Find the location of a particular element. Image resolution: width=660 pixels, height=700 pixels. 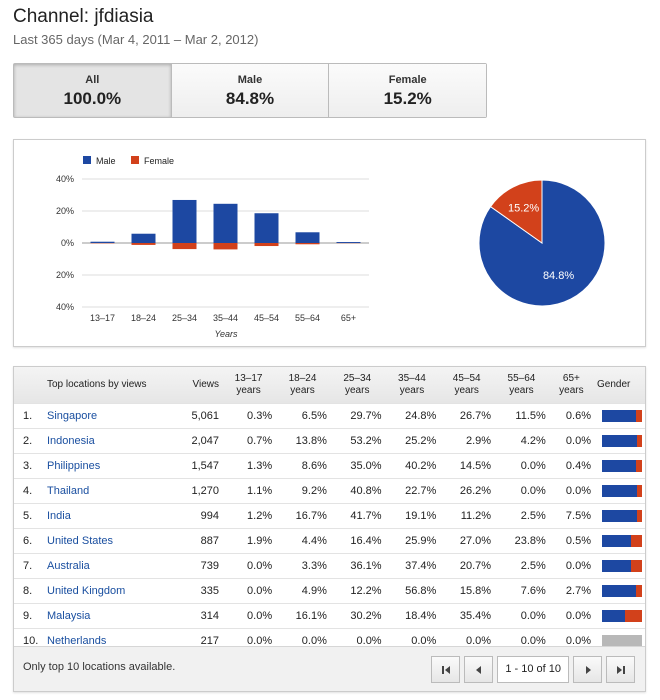

row-index: 6. is located at coordinates (28, 540).